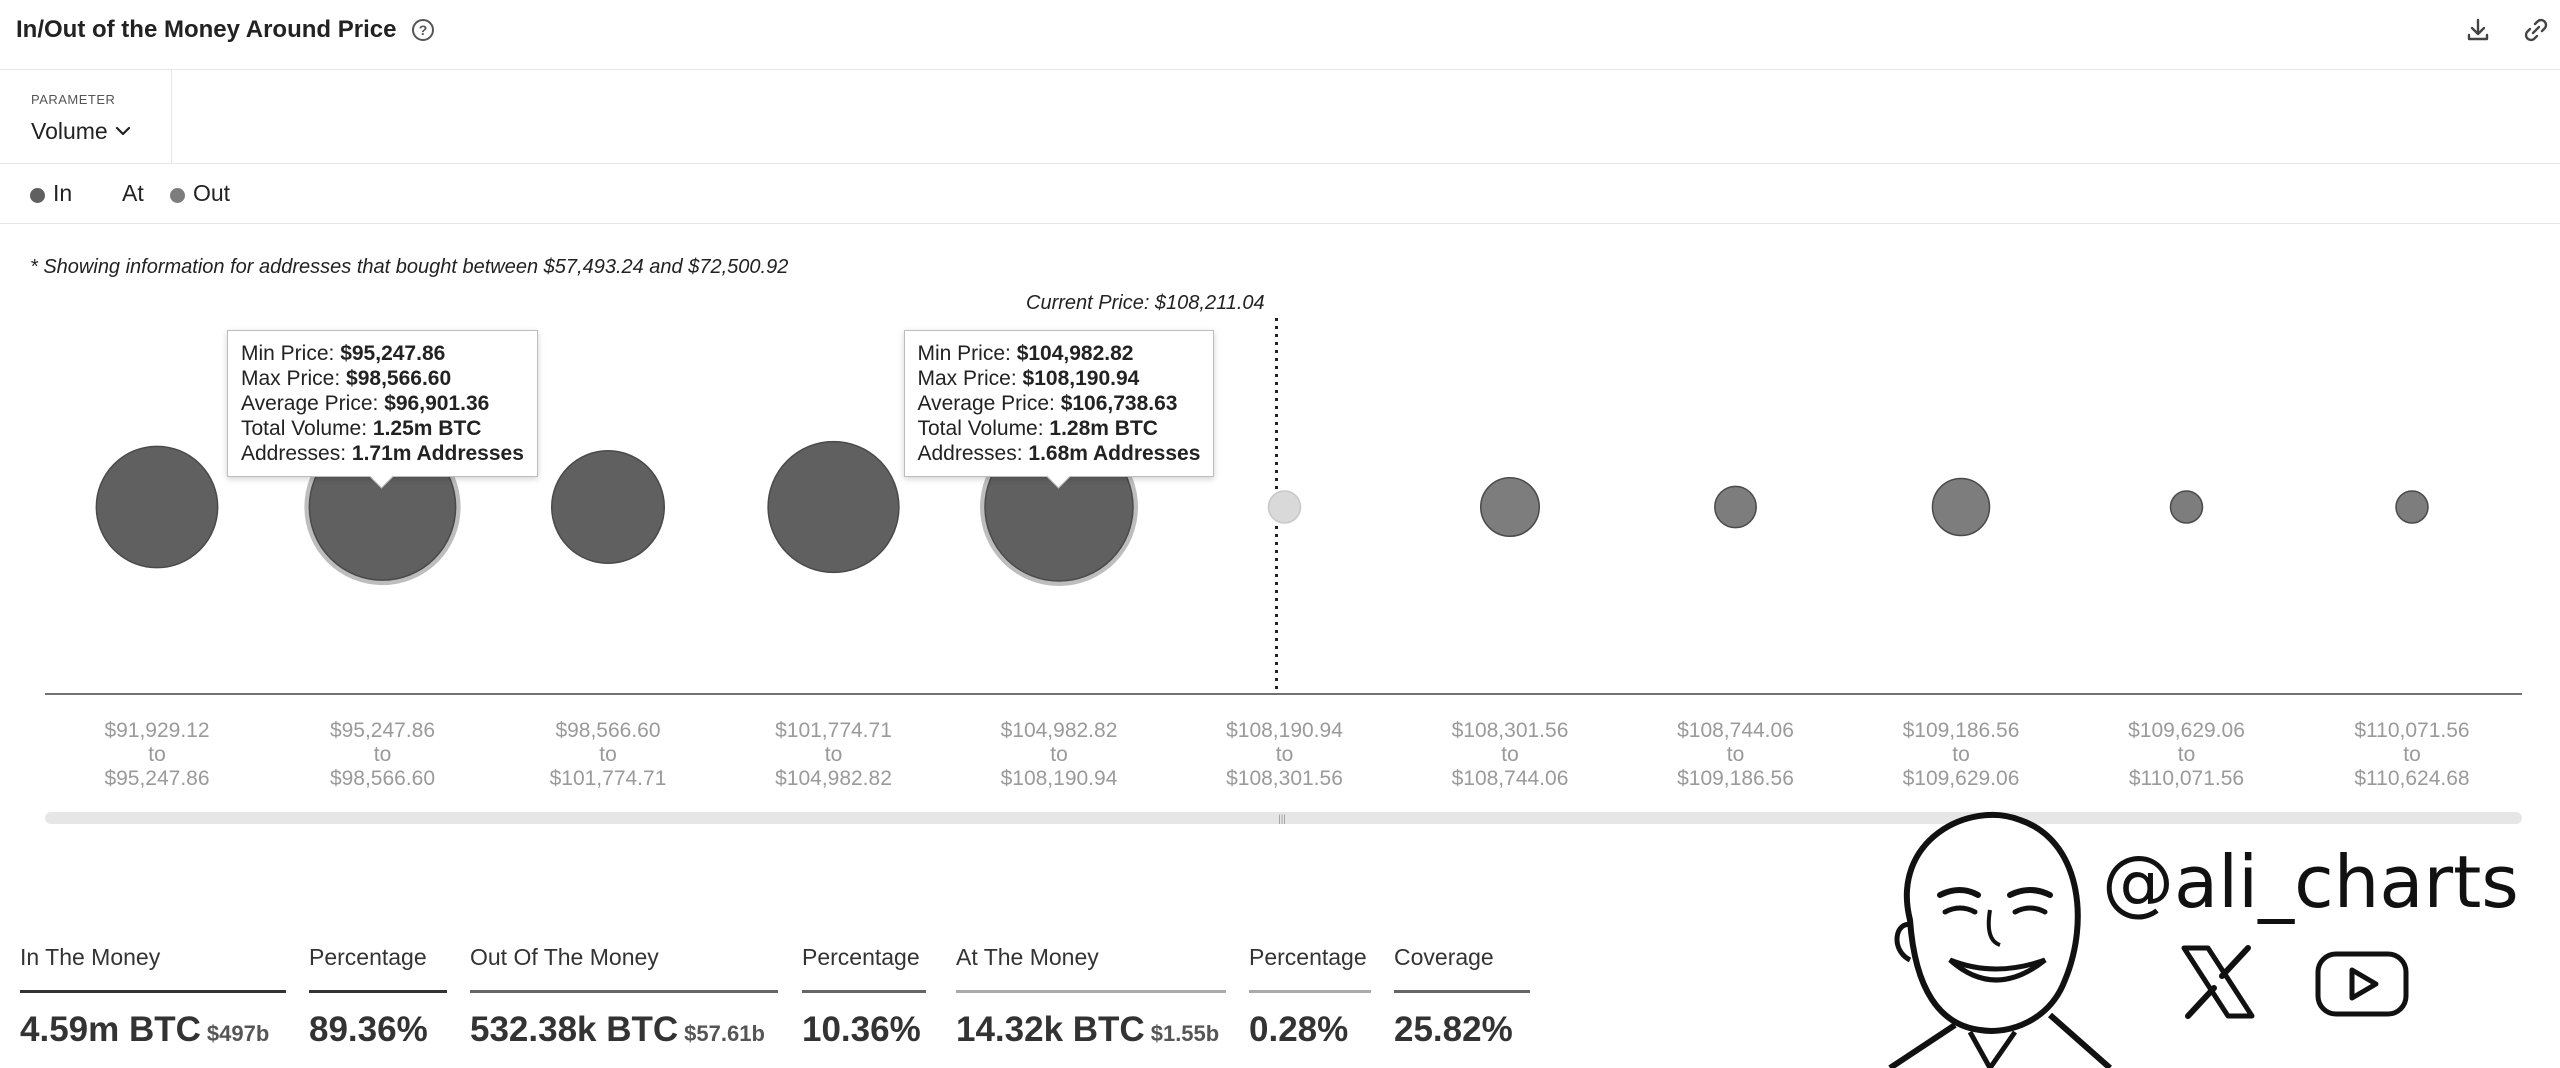  Describe the element at coordinates (2411, 778) in the screenshot. I see `x-tick-label: $110,624.68` at that location.